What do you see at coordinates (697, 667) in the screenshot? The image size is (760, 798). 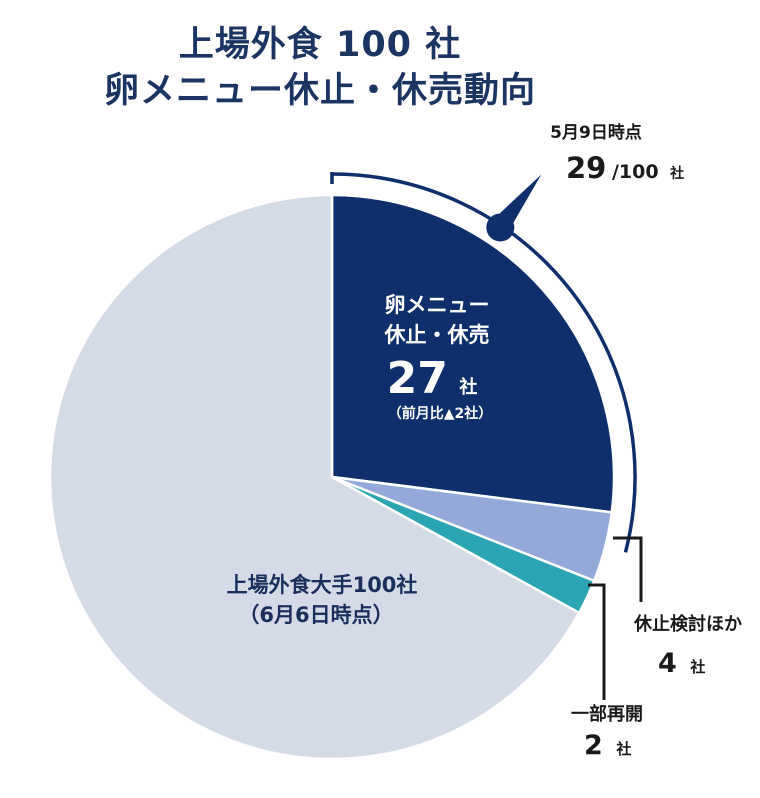 I see `review-unit: 社` at bounding box center [697, 667].